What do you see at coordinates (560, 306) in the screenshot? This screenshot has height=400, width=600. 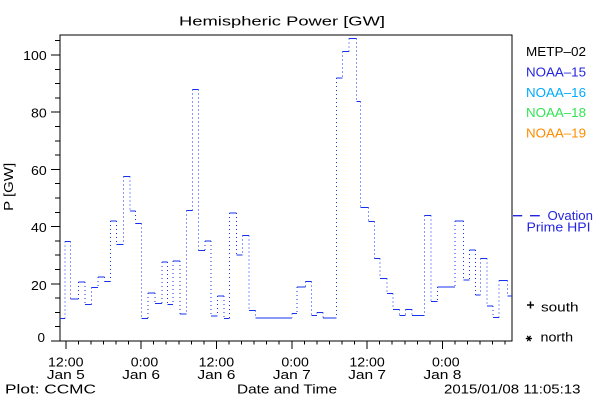 I see `svg-text: south` at bounding box center [560, 306].